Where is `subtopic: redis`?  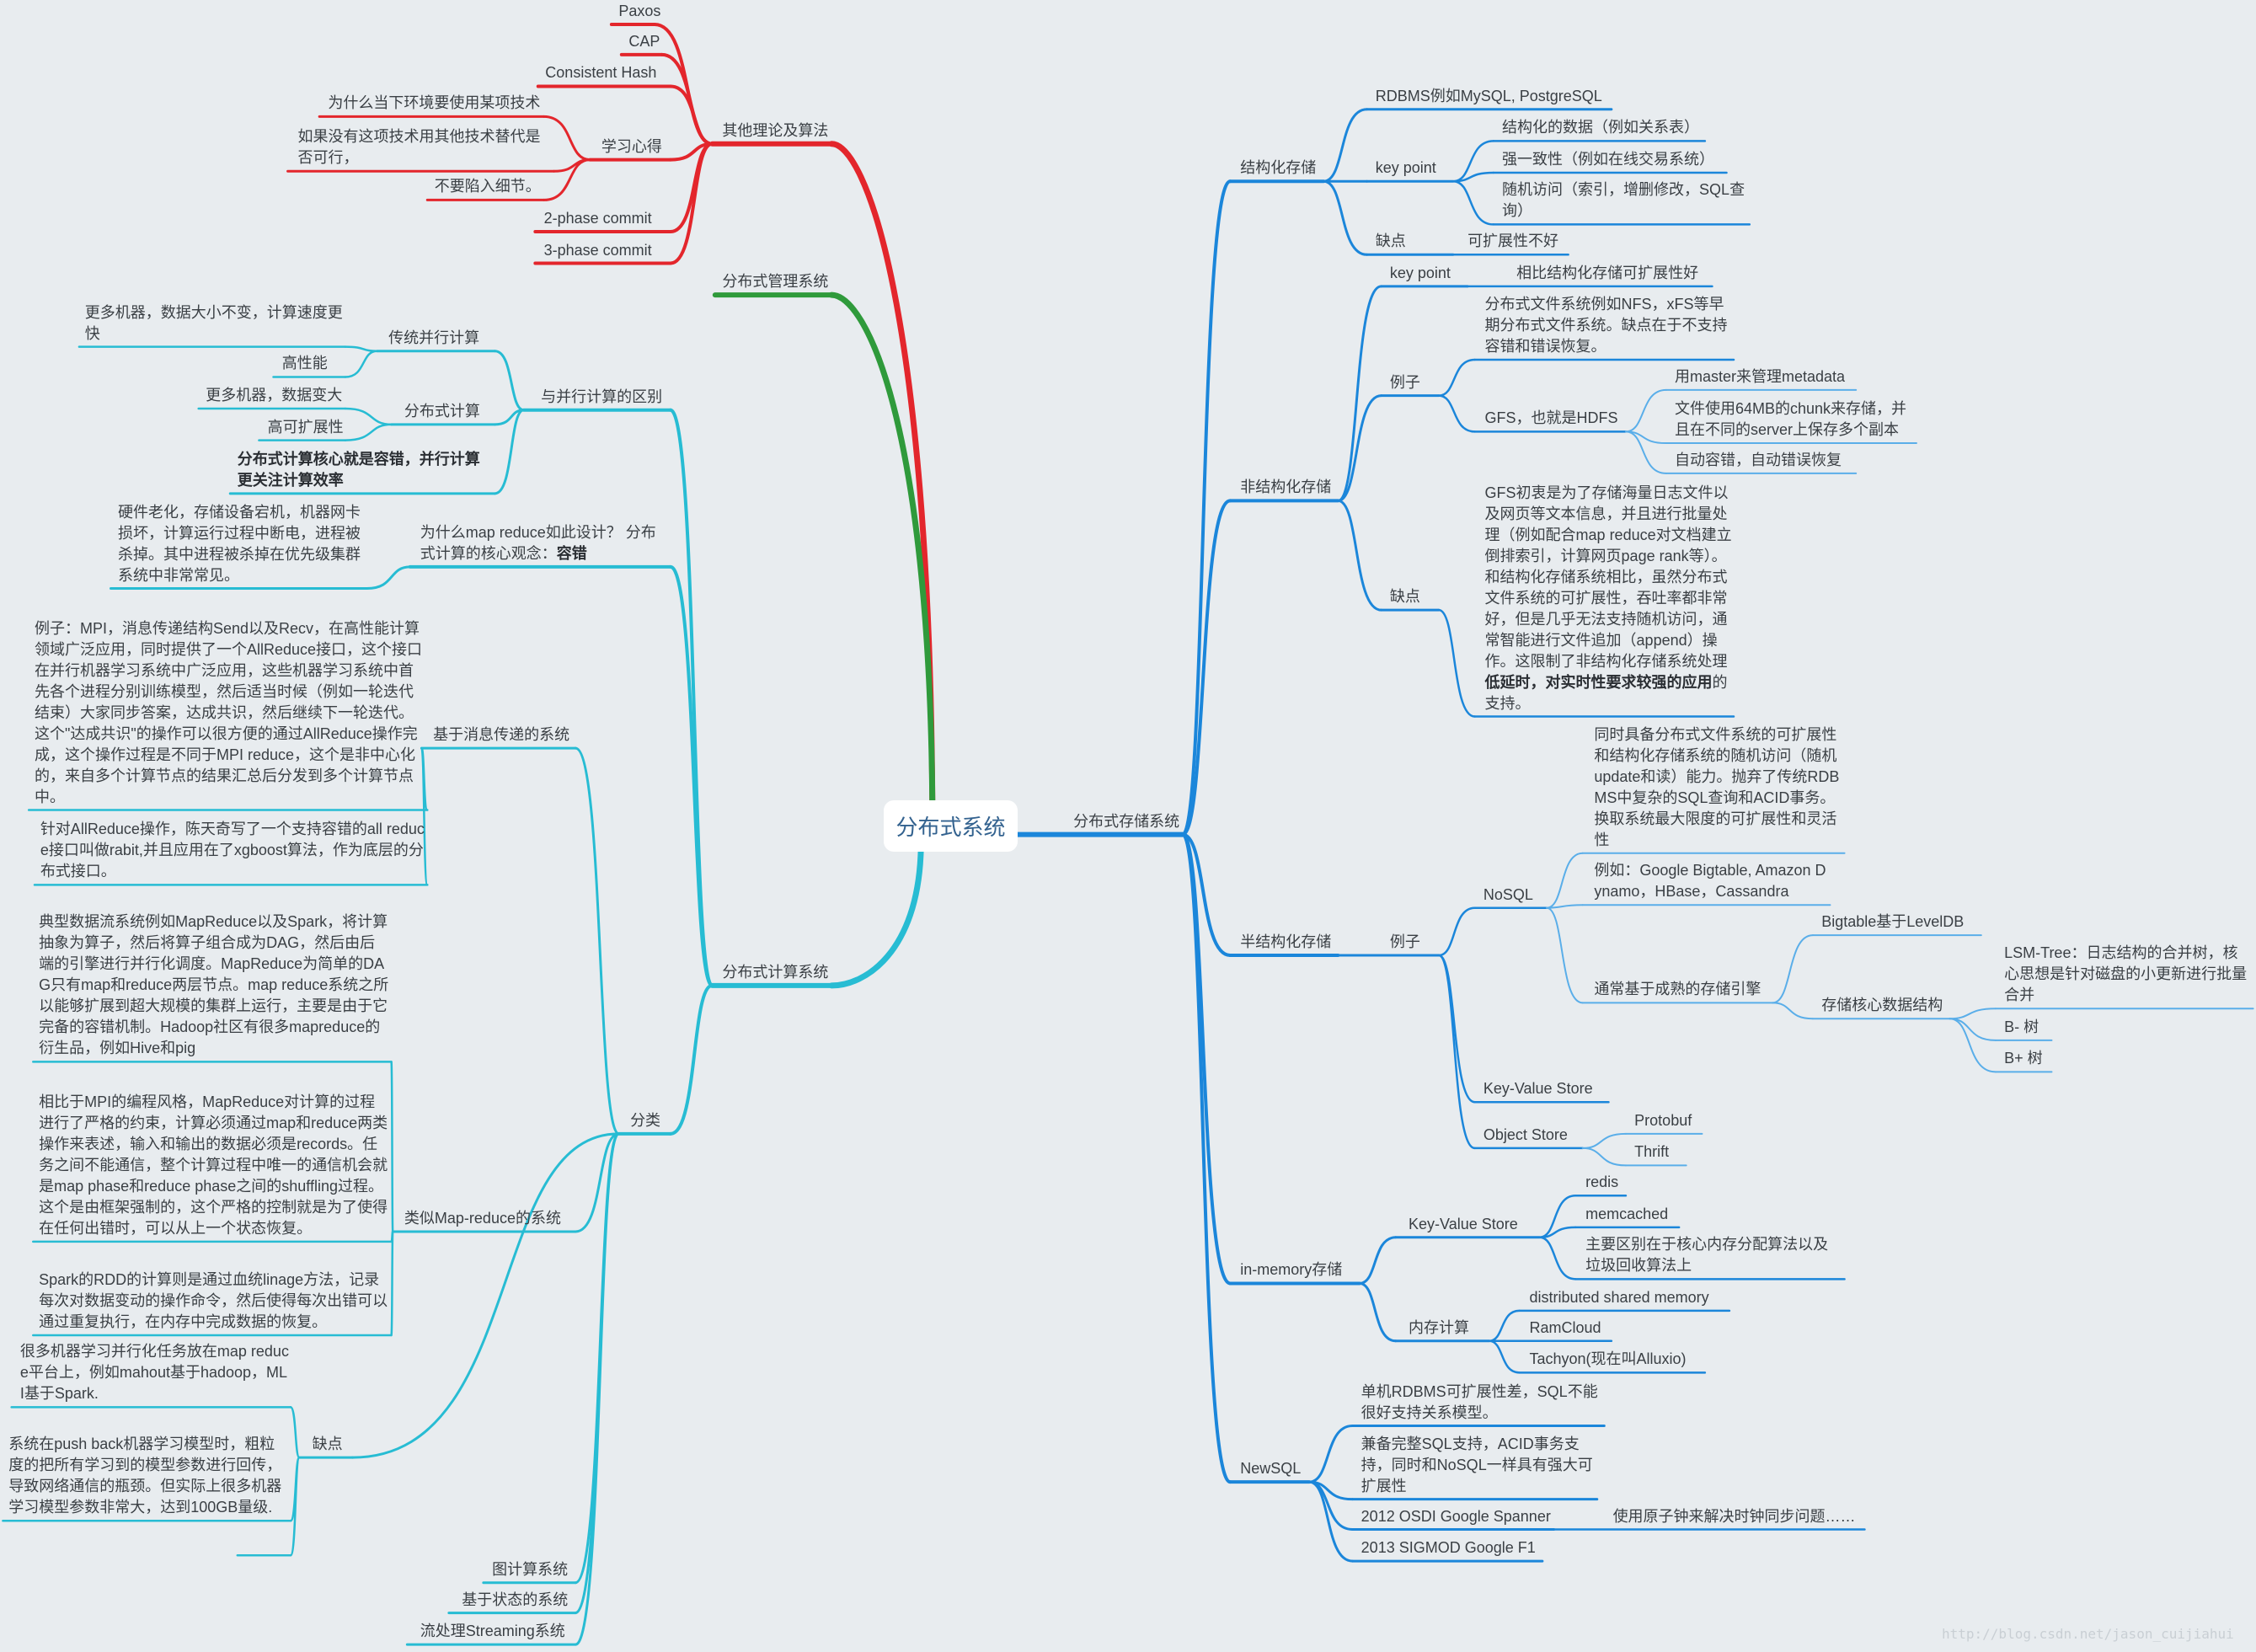 subtopic: redis is located at coordinates (1602, 1182).